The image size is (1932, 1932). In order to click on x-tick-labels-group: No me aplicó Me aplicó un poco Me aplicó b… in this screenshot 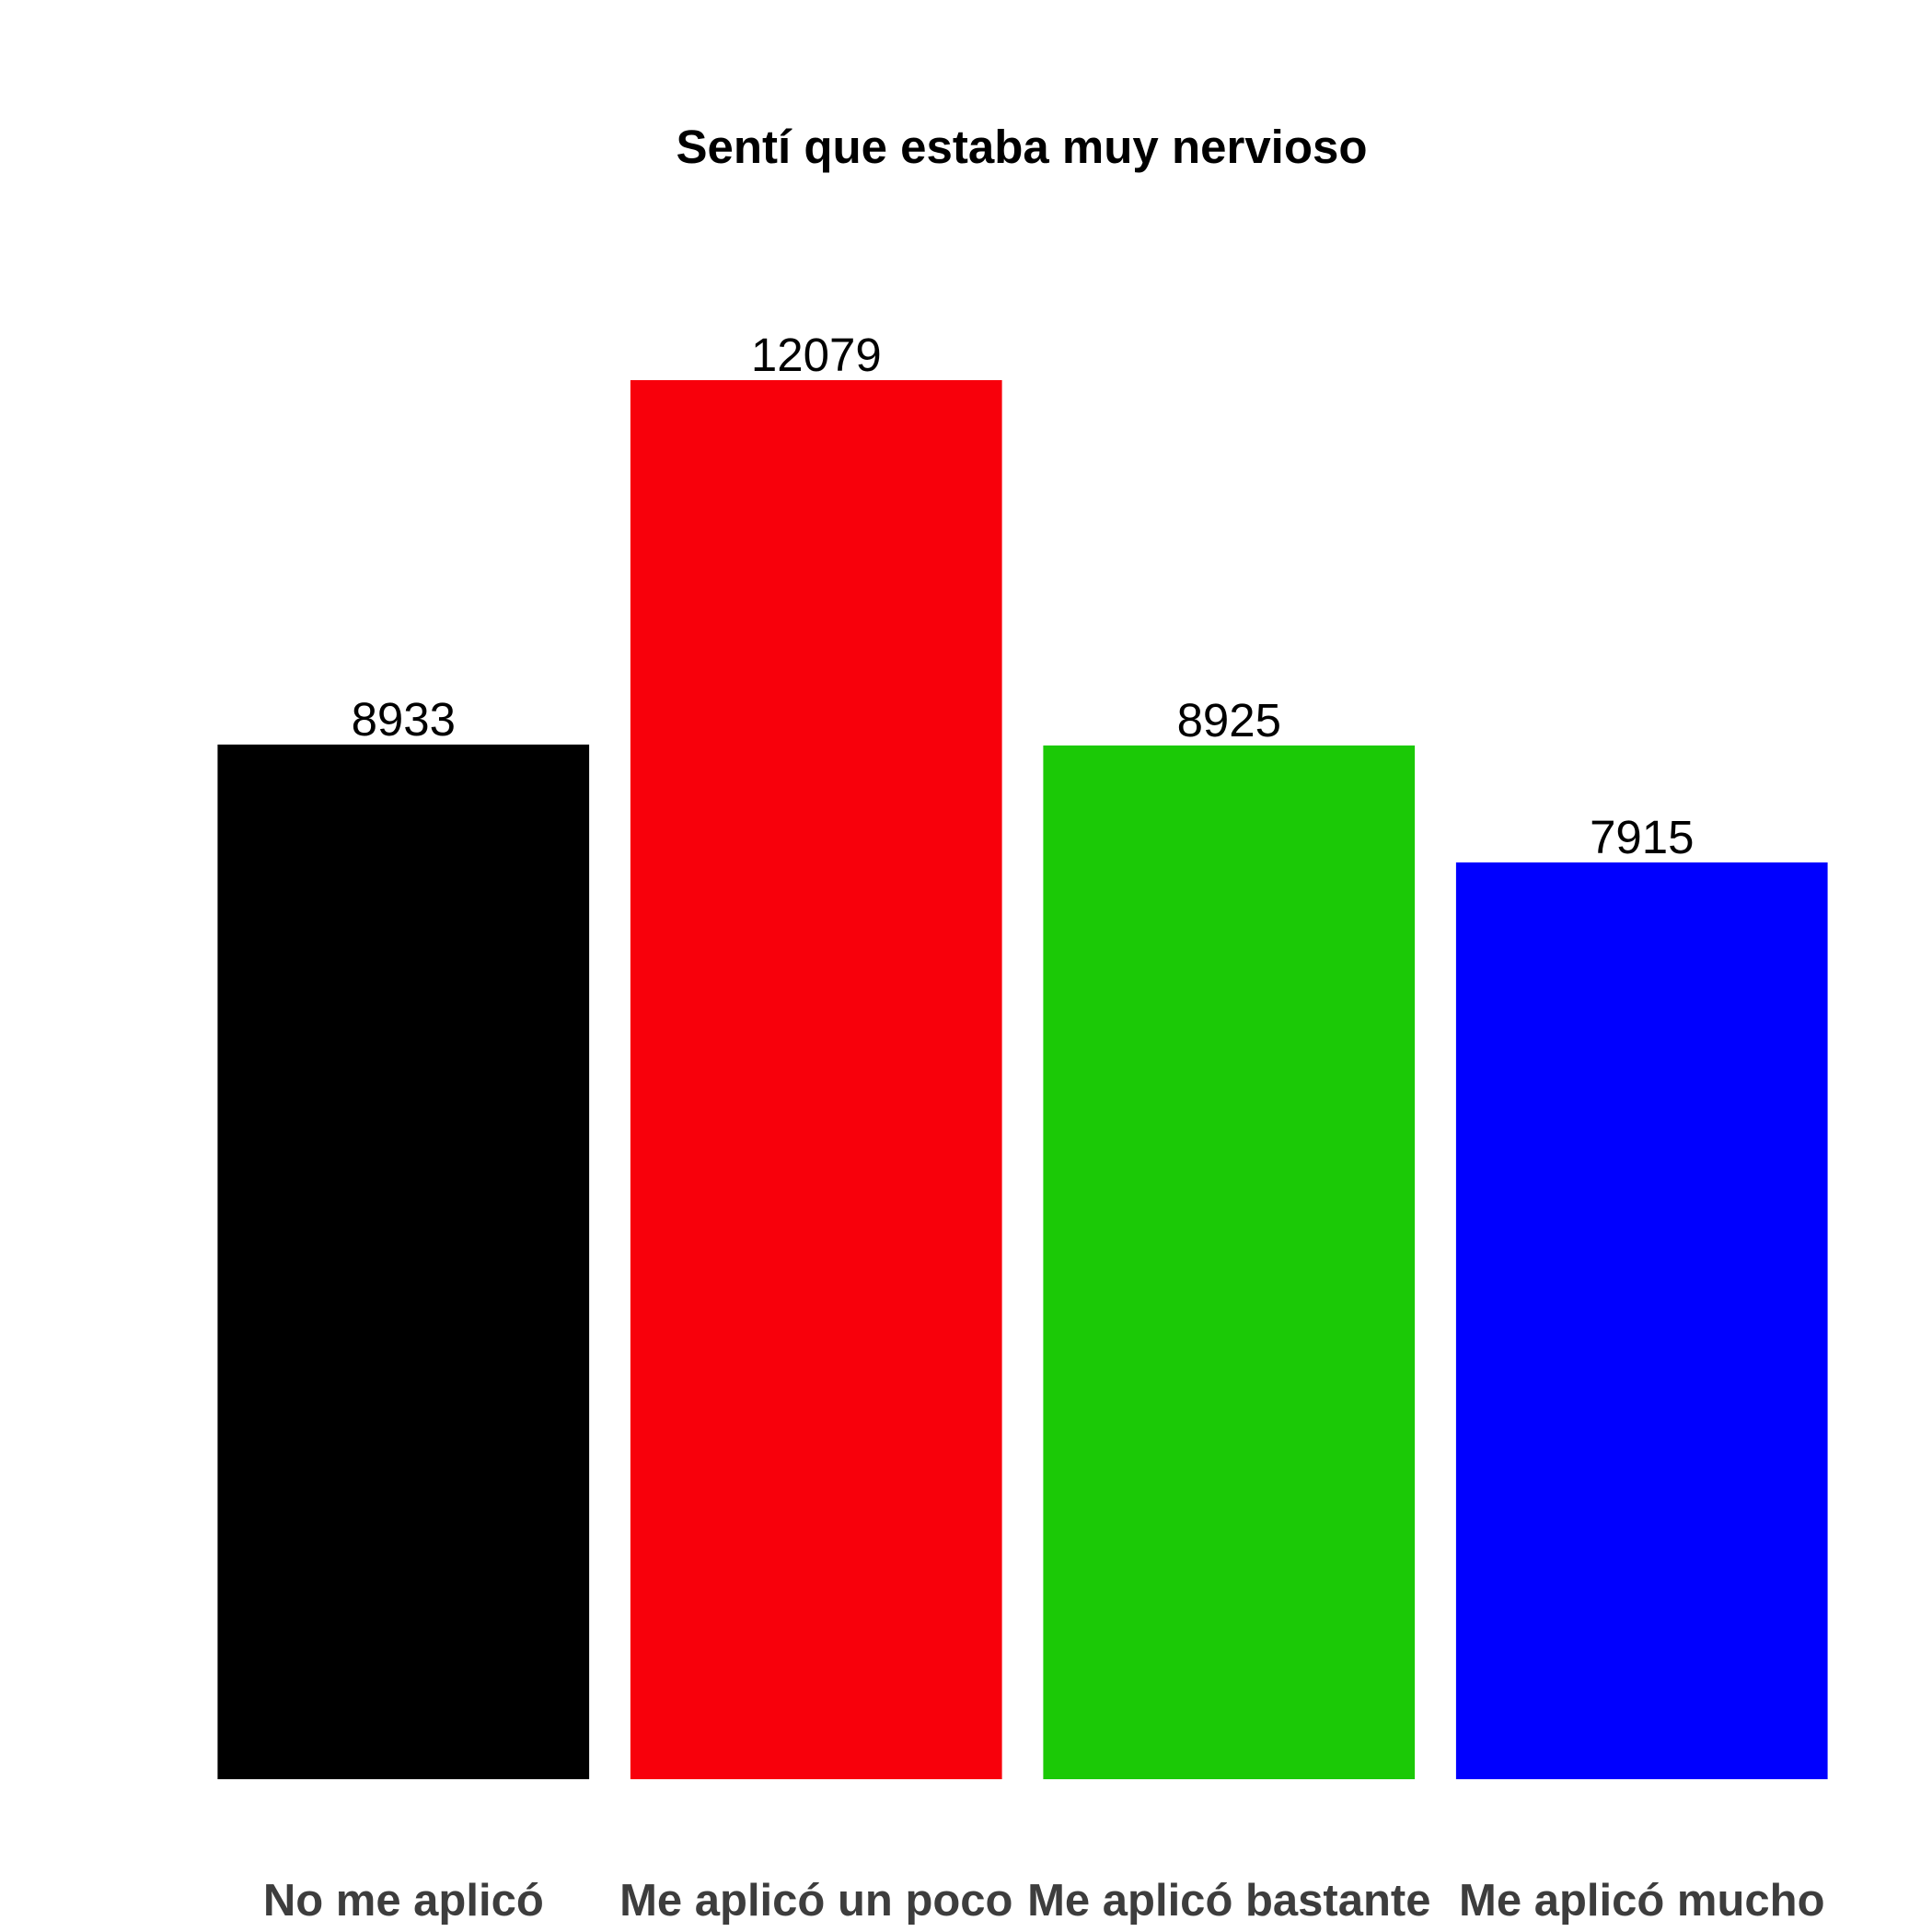, I will do `click(1044, 1901)`.